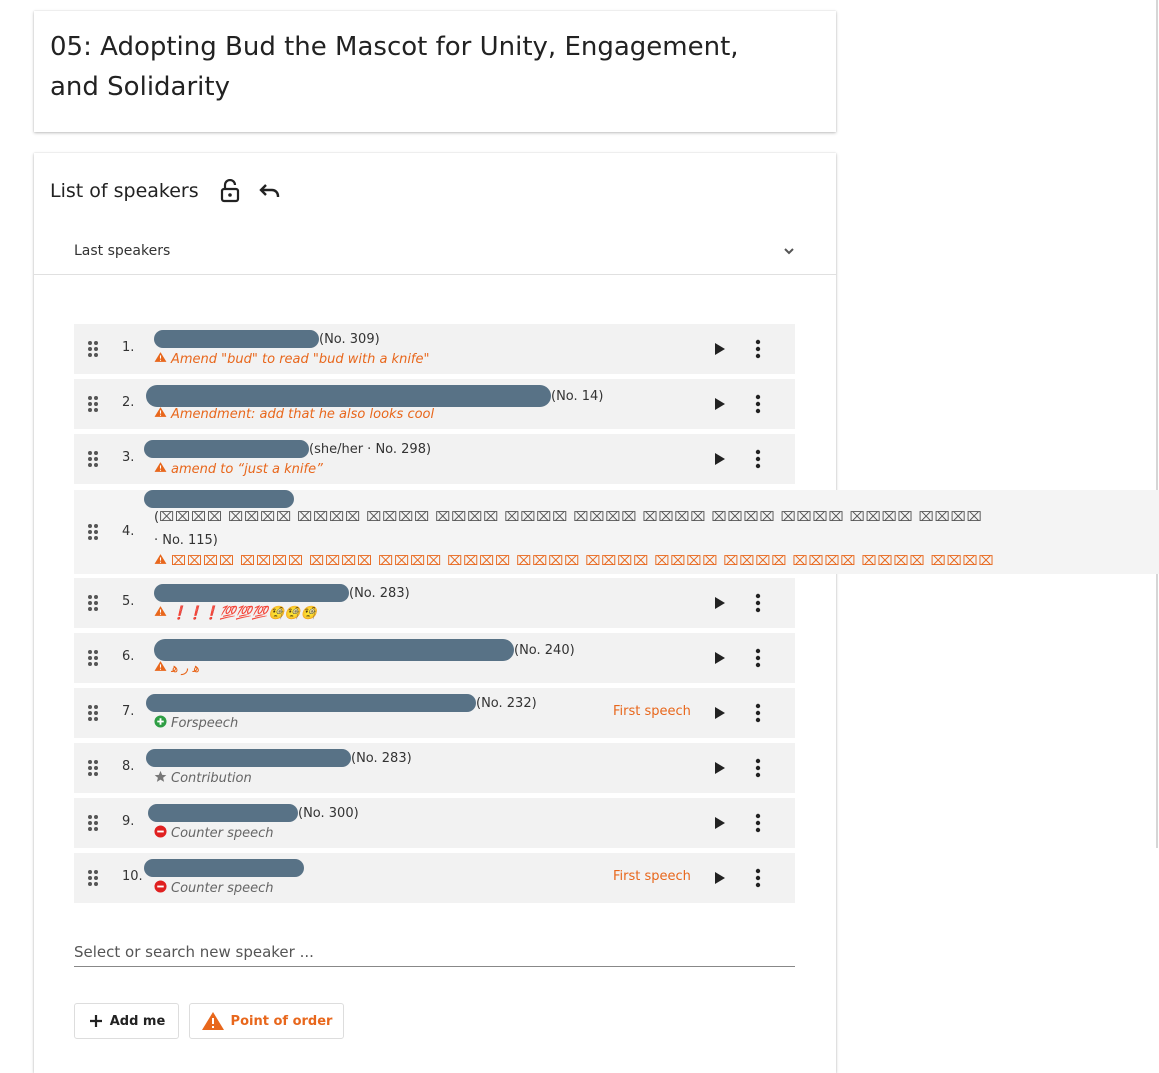 The image size is (1159, 1073). Describe the element at coordinates (160, 778) in the screenshot. I see `star-icon` at that location.